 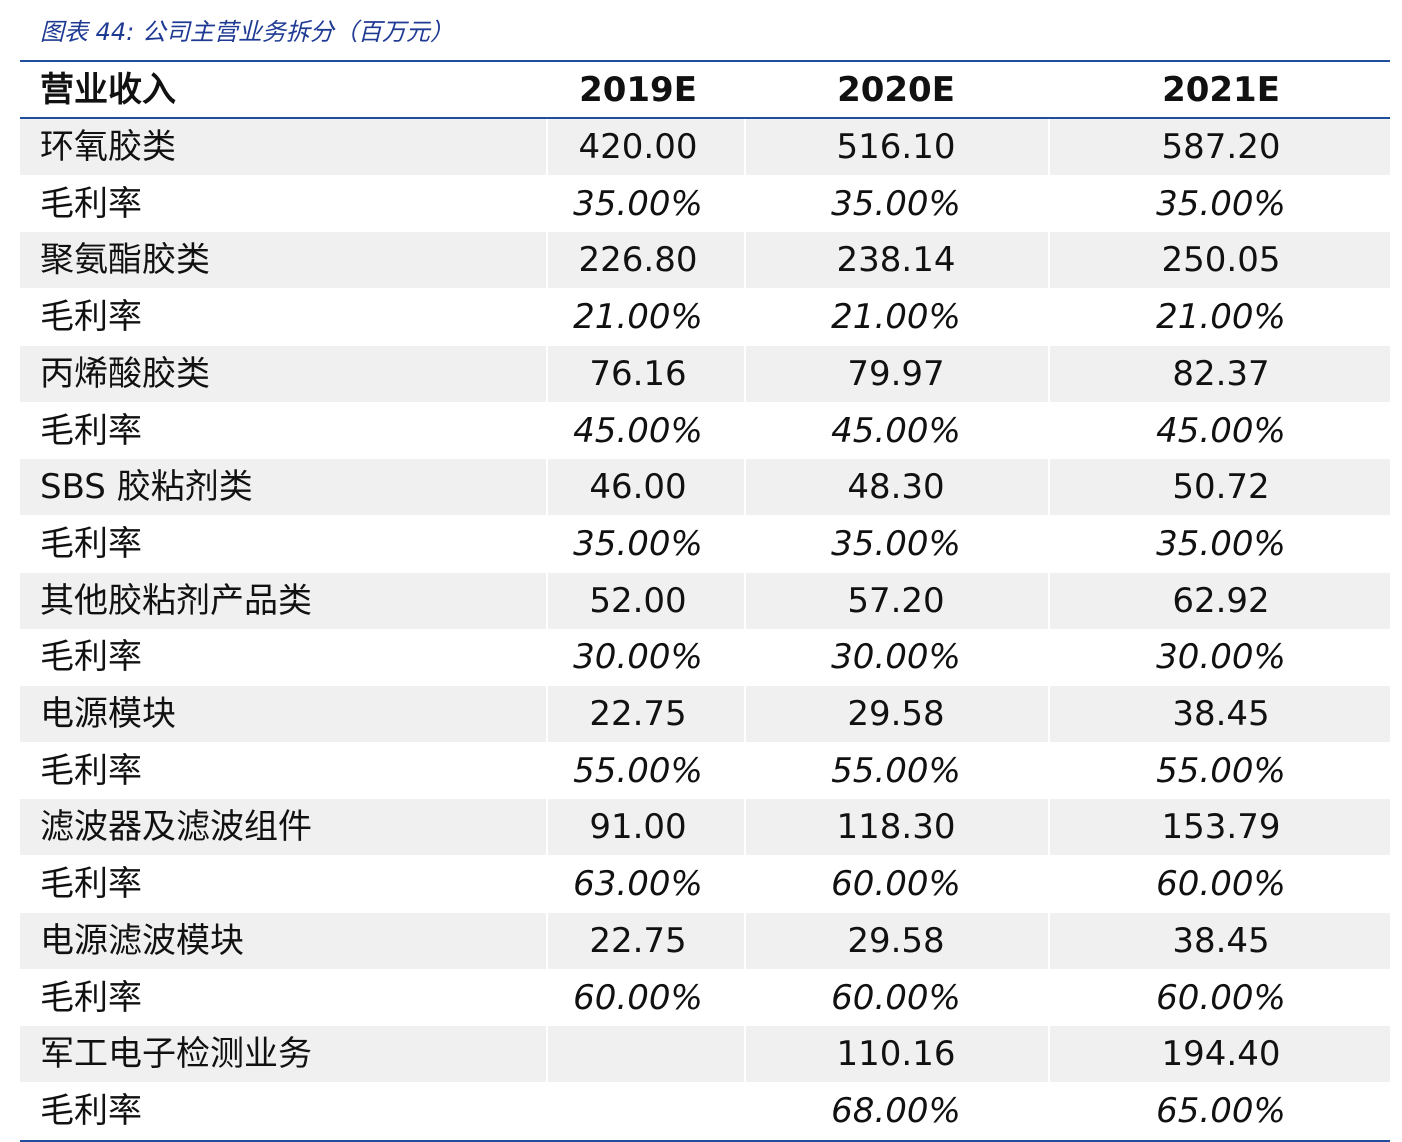 I want to click on table-row: 聚氨酯胶类 226.80 238.14 250.05, so click(x=705, y=260).